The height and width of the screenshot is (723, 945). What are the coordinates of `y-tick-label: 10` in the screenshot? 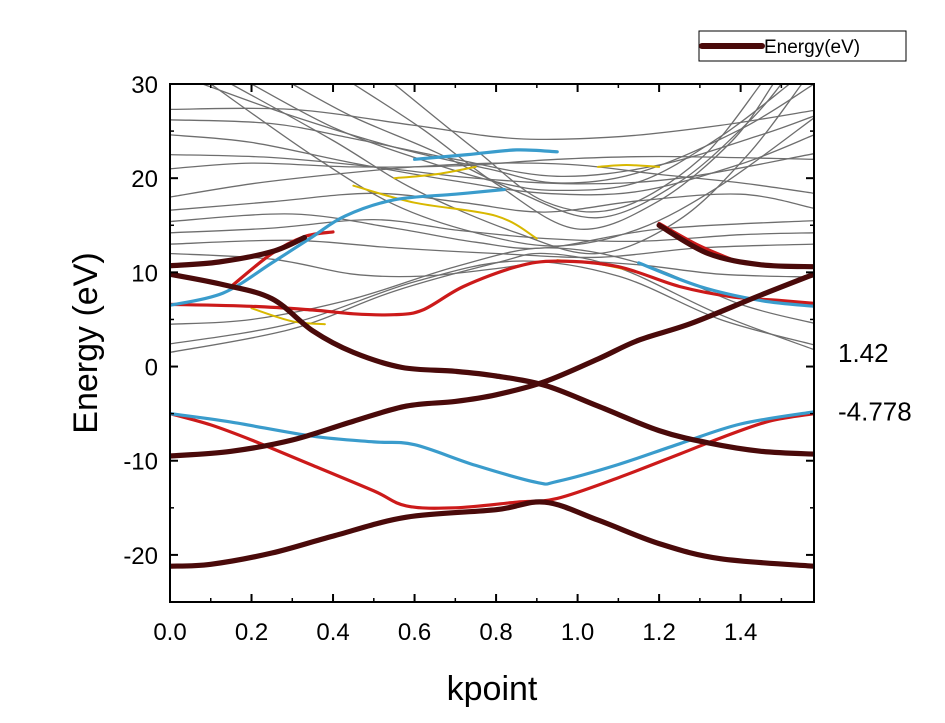 It's located at (144, 273).